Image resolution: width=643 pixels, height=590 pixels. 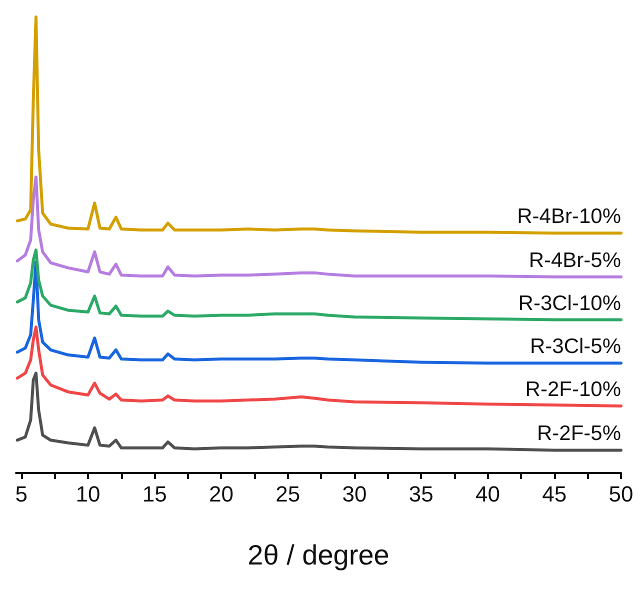 What do you see at coordinates (575, 346) in the screenshot?
I see `series-label: R-3Cl-5%` at bounding box center [575, 346].